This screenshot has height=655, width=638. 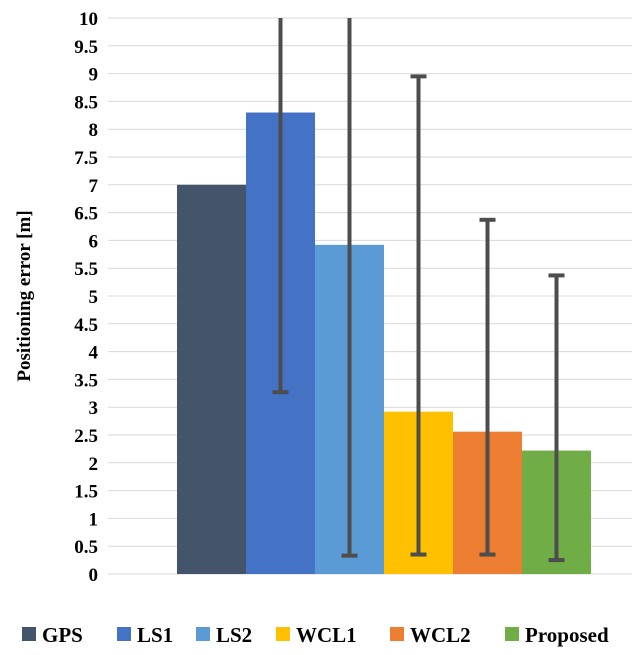 I want to click on y-tick-label: 6, so click(x=94, y=241).